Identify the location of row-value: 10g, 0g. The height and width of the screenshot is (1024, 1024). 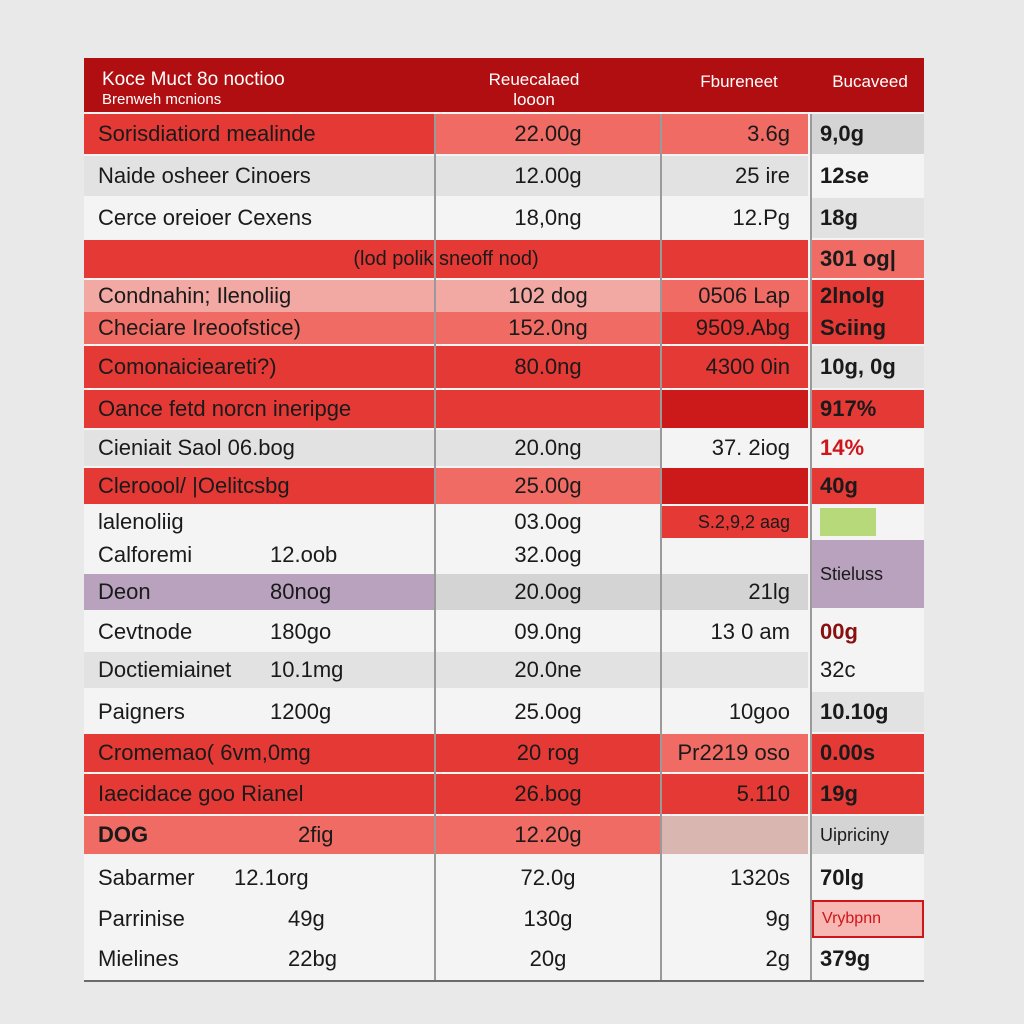
(868, 367).